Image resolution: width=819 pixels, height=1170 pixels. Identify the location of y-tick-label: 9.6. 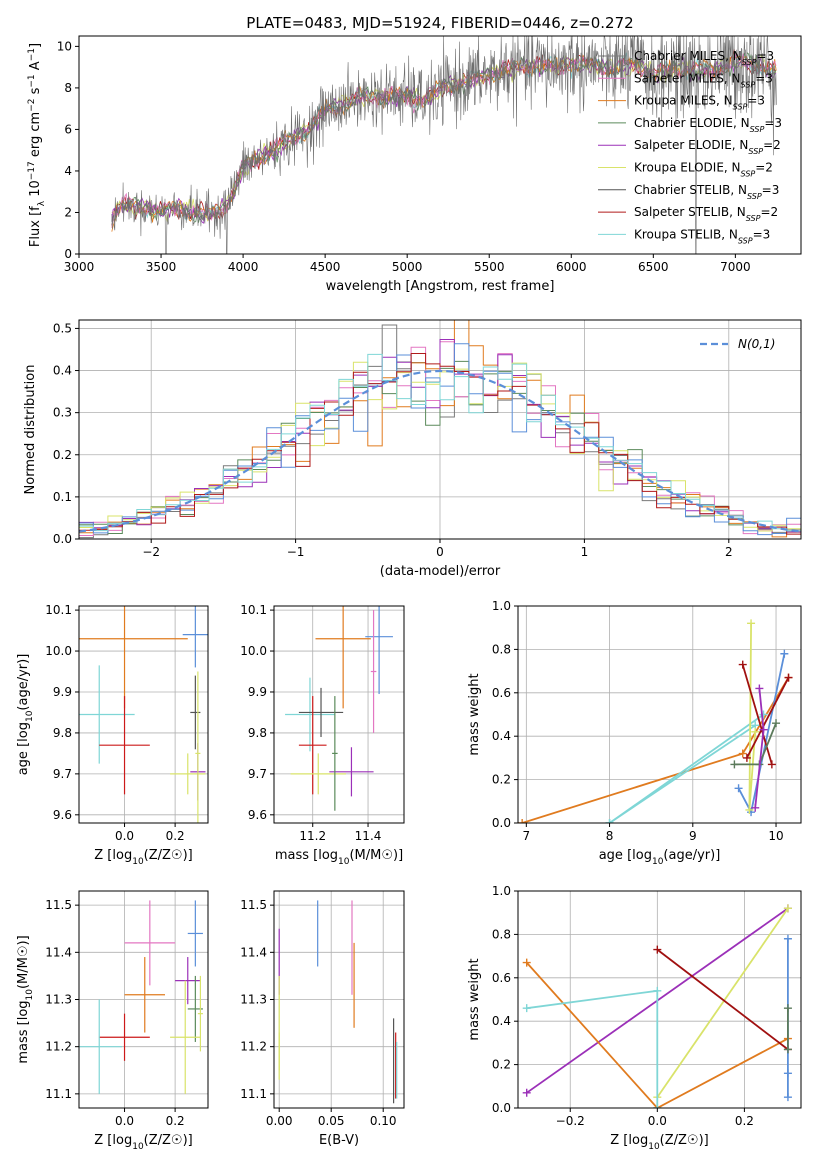
(257, 815).